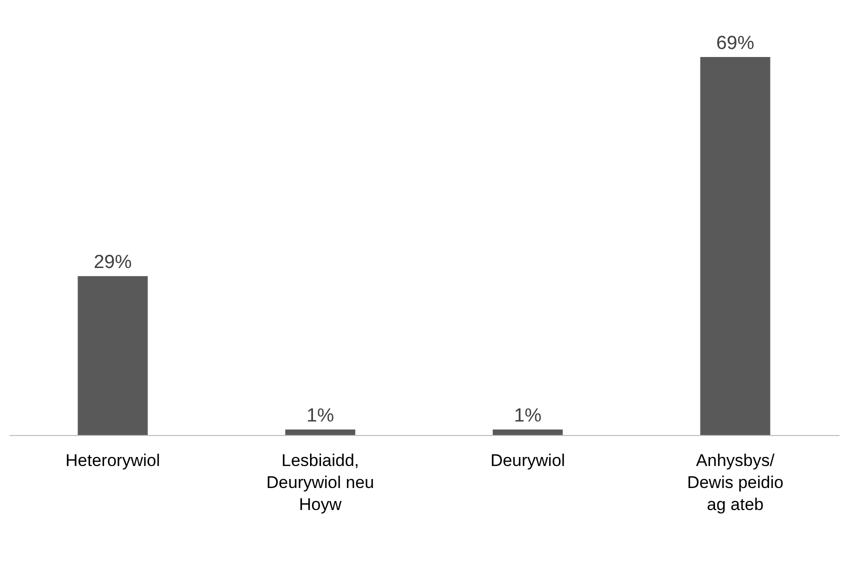  Describe the element at coordinates (735, 482) in the screenshot. I see `x-tick-label: Anhysbys/ Dewis peidio ag ateb` at that location.